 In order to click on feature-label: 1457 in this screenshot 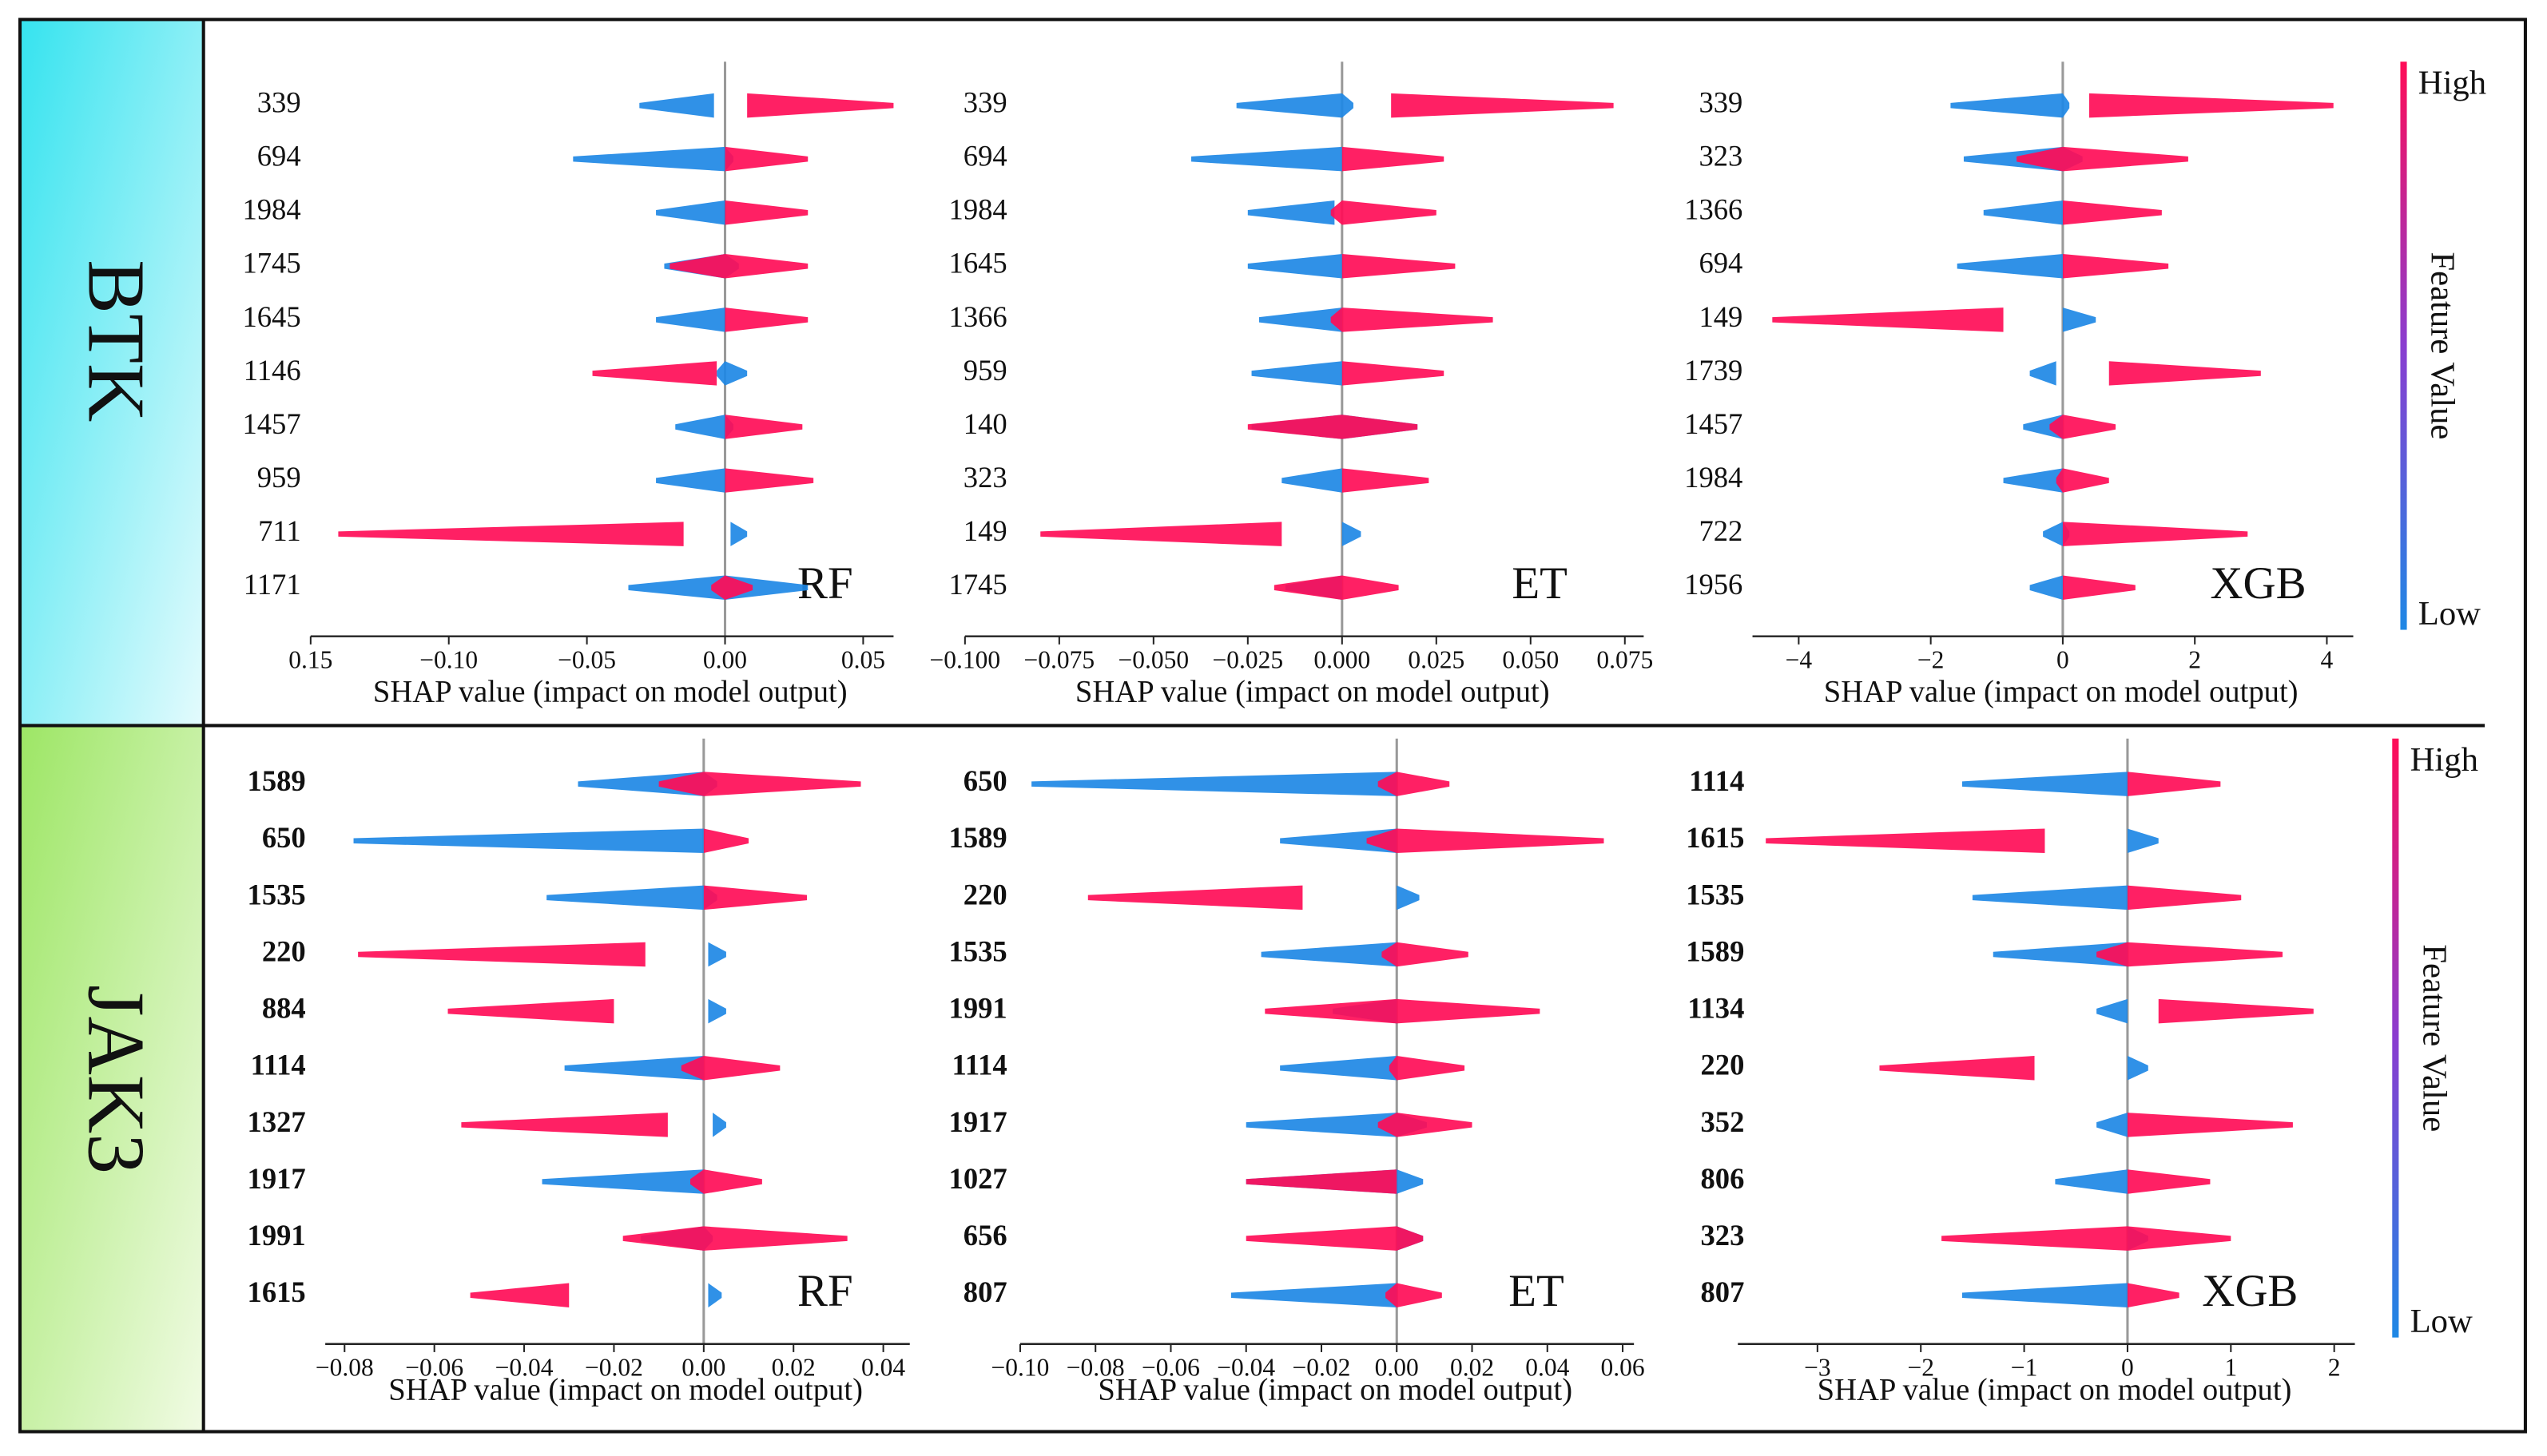, I will do `click(1713, 423)`.